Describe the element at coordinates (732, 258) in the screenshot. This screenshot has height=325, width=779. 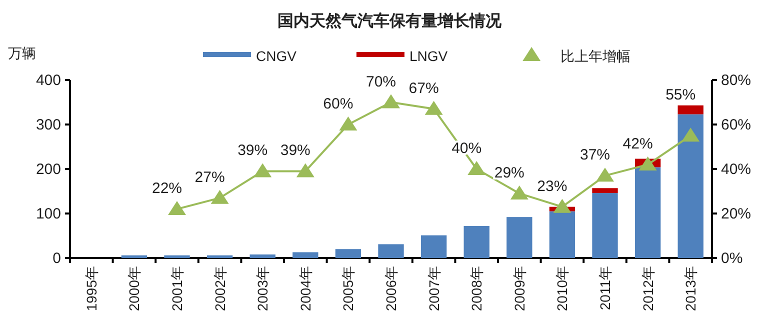
I see `y2-tick-label: 0%` at that location.